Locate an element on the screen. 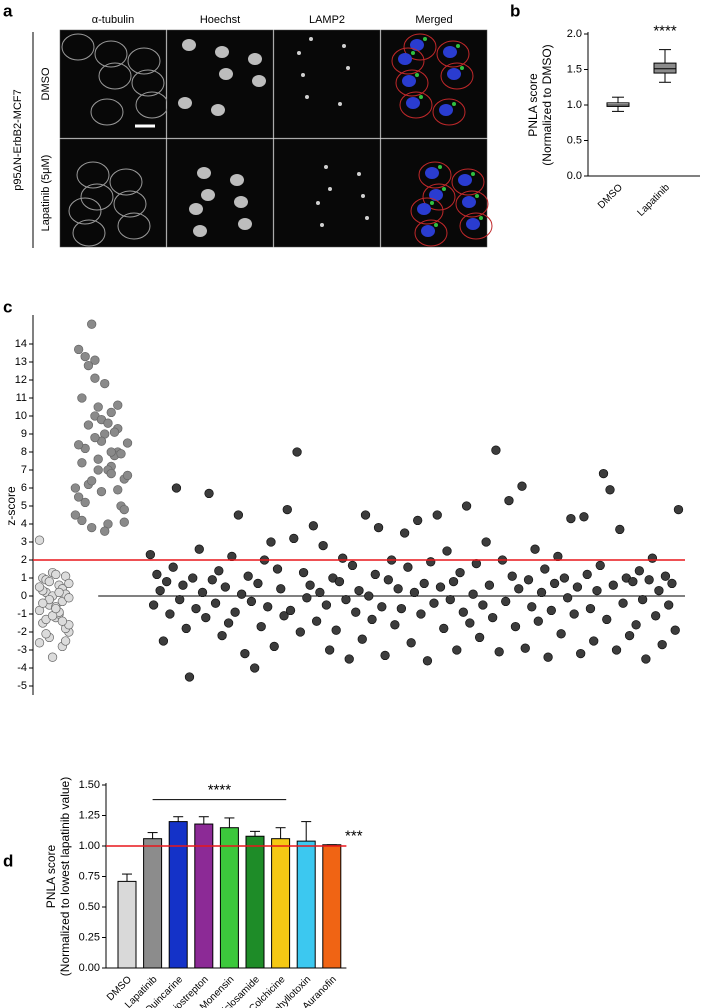  significance: **** is located at coordinates (220, 790).